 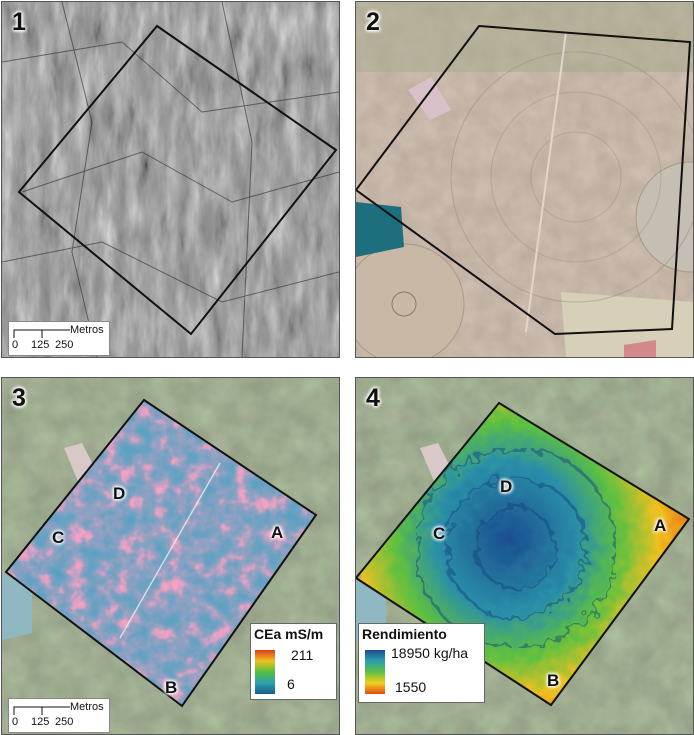 I want to click on ce-legend: CEa mS/m 211 6, so click(x=293, y=661).